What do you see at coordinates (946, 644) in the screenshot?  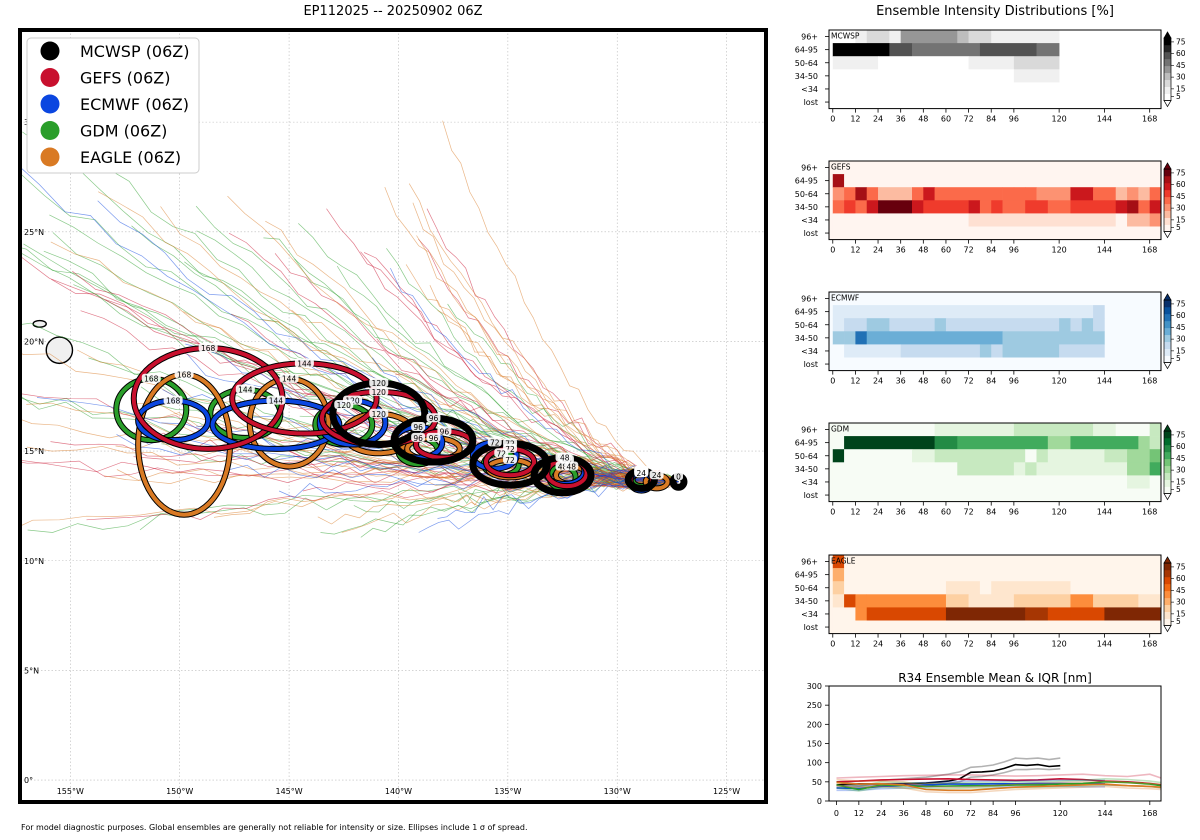 I see `x-tick-label: 60` at bounding box center [946, 644].